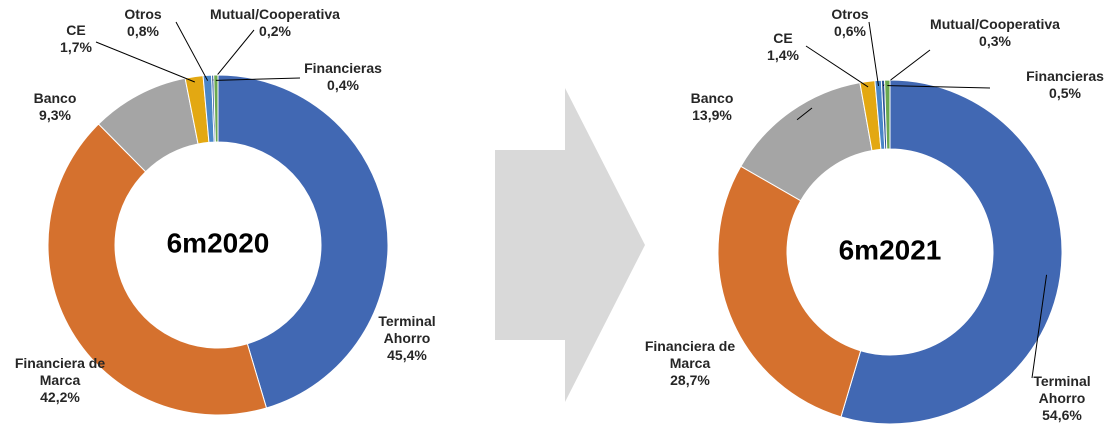 The image size is (1108, 438). I want to click on slice-label: Terminal Ahorro 45,4%, so click(407, 338).